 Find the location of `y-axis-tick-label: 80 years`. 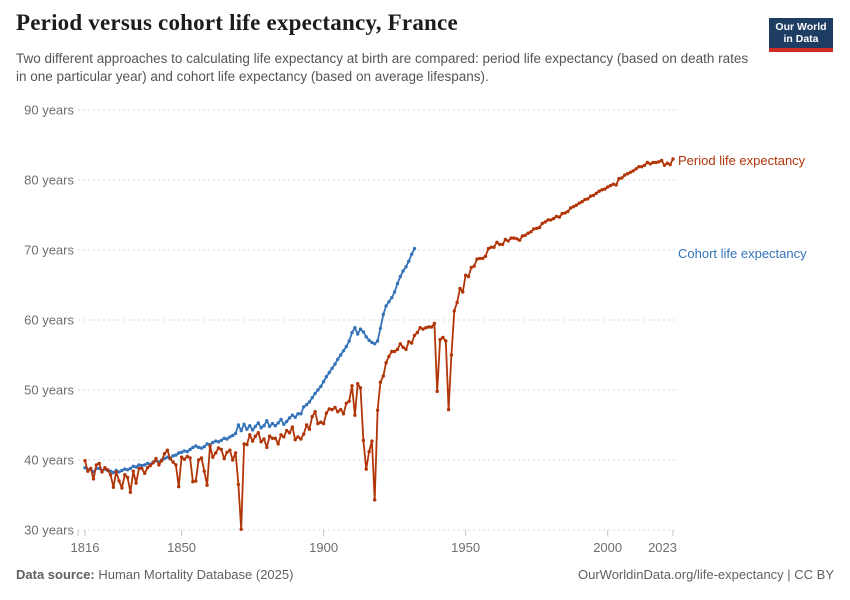

y-axis-tick-label: 80 years is located at coordinates (49, 180).